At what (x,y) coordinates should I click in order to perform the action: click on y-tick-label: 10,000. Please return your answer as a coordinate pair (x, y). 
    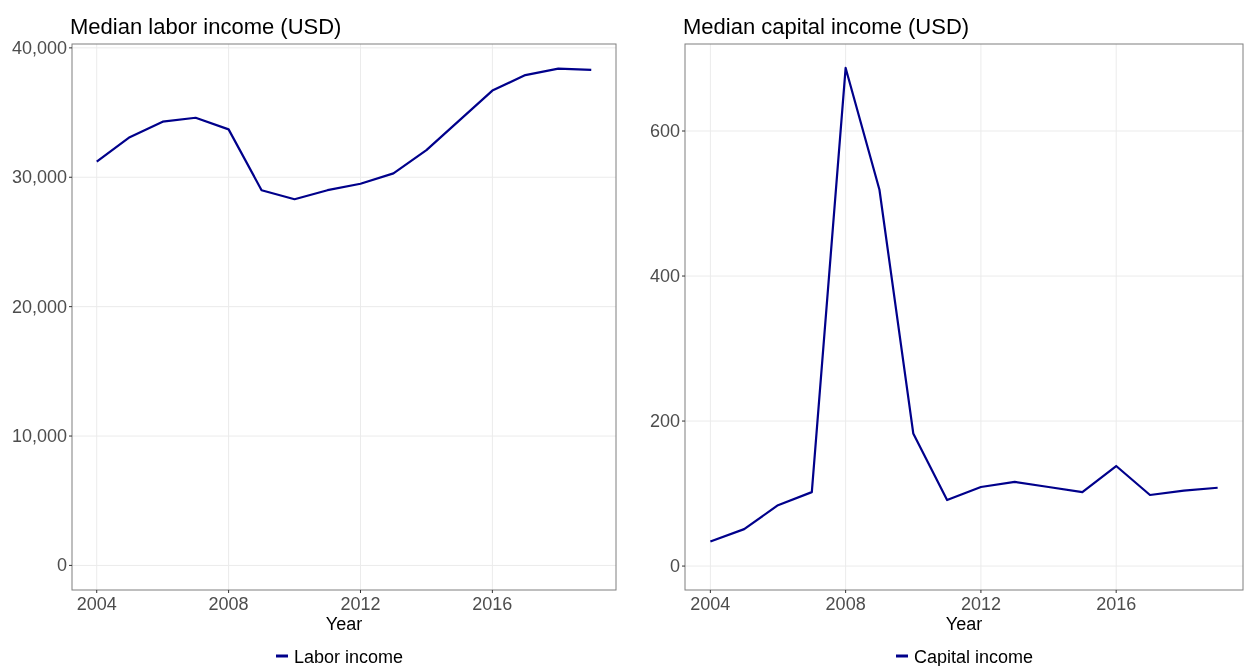
    Looking at the image, I should click on (39, 436).